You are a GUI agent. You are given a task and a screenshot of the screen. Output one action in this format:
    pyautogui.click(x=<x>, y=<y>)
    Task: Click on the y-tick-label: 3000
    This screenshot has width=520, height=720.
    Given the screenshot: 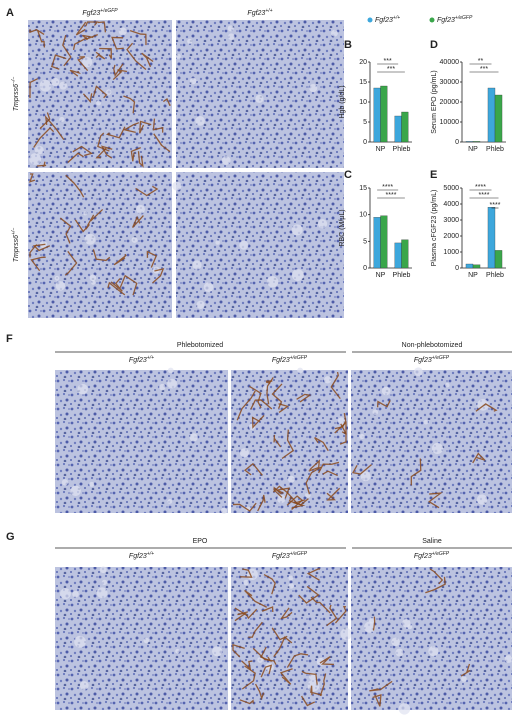 What is the action you would take?
    pyautogui.click(x=451, y=220)
    